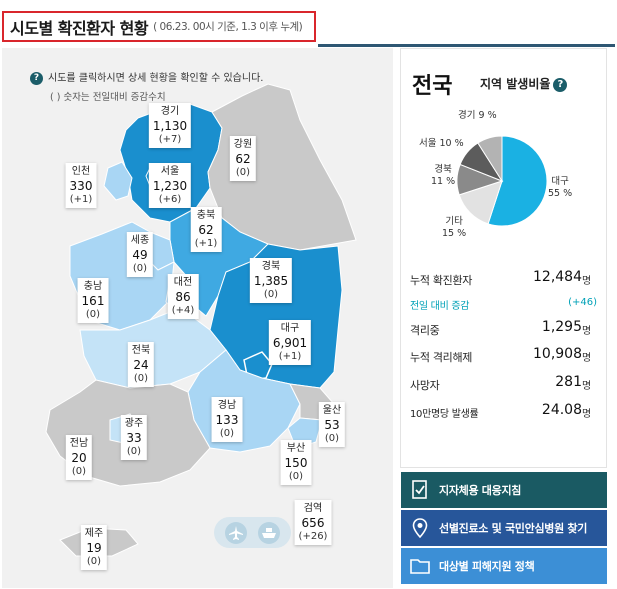  What do you see at coordinates (582, 302) in the screenshot?
I see `stat-value-daily-change: (+46)` at bounding box center [582, 302].